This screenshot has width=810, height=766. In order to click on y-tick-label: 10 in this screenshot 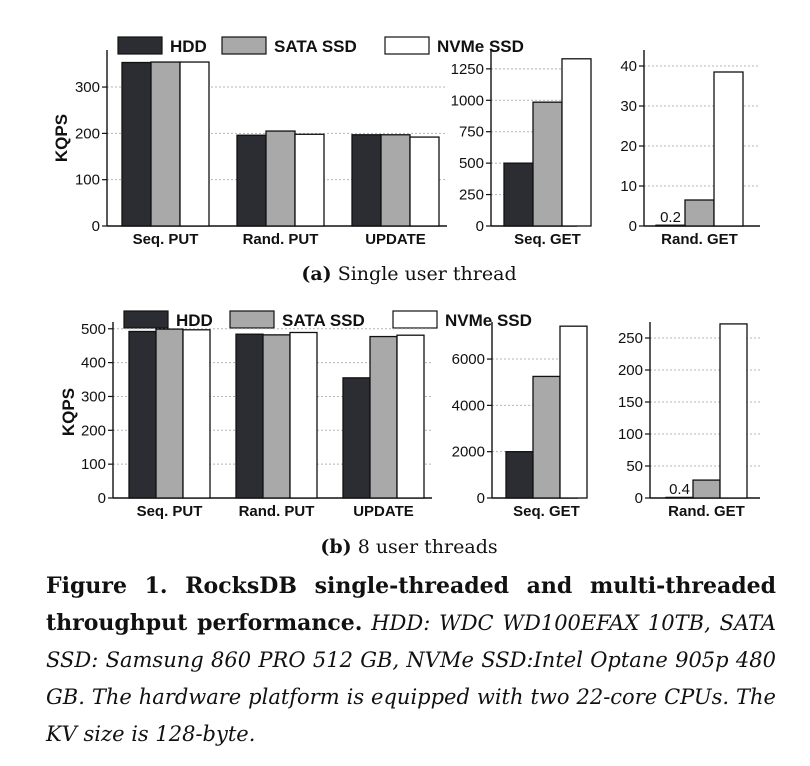, I will do `click(628, 186)`.